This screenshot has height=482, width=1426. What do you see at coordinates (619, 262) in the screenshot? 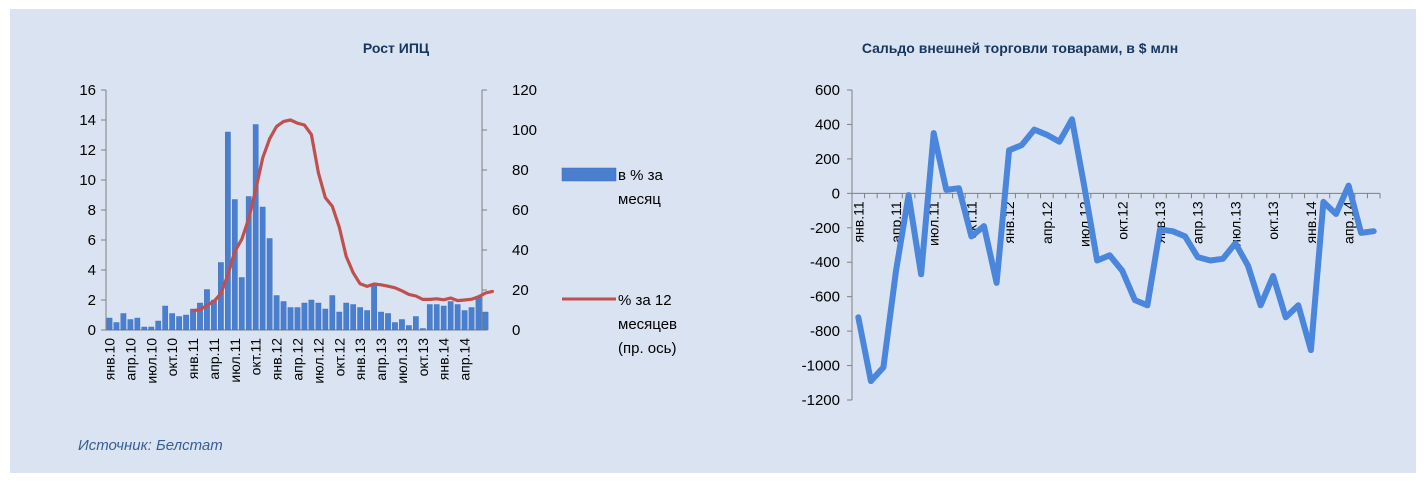
I see `cpi-legend: в % за месяц % за 12 месяцев (пр. ось)` at bounding box center [619, 262].